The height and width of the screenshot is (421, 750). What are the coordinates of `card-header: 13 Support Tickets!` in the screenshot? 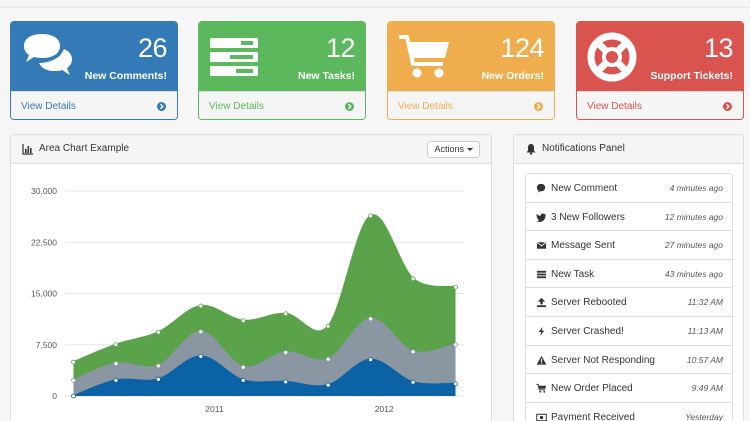 It's located at (660, 56).